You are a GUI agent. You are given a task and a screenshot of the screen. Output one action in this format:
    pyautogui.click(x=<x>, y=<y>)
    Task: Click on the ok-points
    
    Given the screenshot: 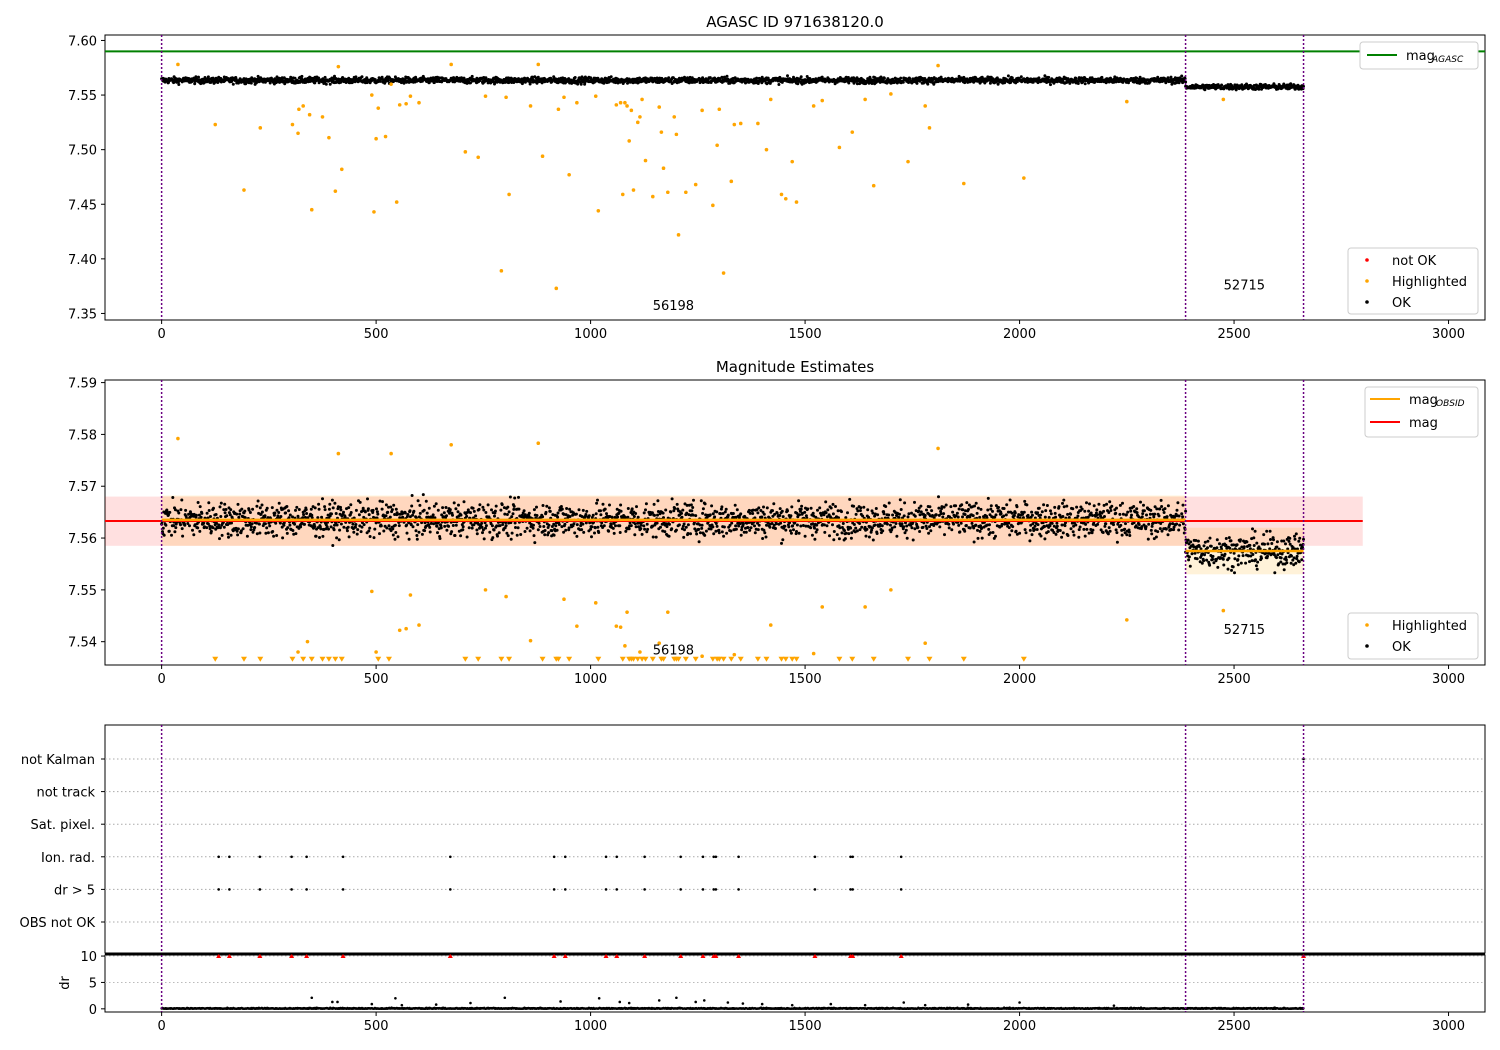 What is the action you would take?
    pyautogui.click(x=674, y=80)
    